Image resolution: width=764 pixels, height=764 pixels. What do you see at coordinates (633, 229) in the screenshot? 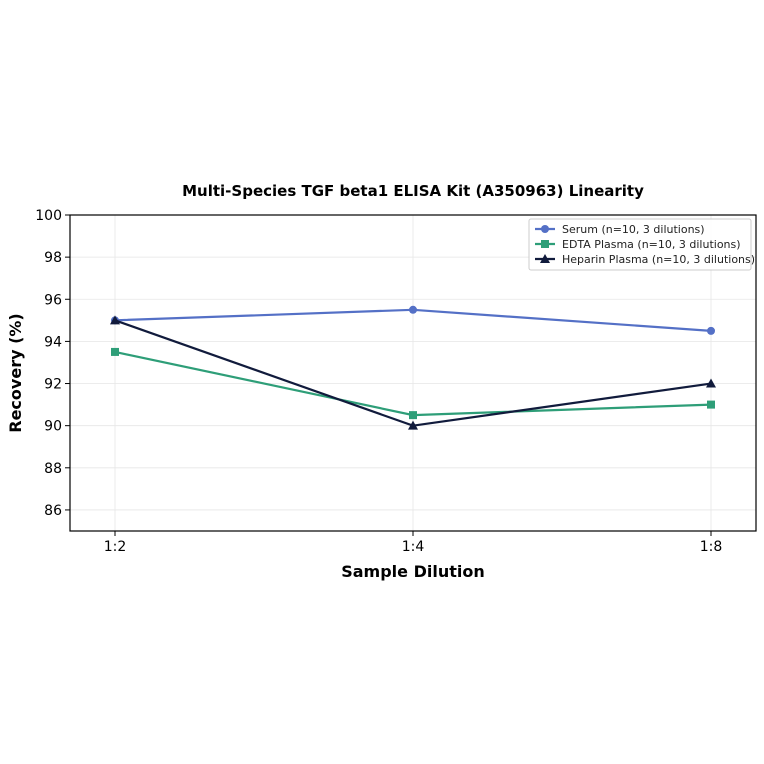
I see `legend-label: Serum (n=10, 3 dilutions)` at bounding box center [633, 229].